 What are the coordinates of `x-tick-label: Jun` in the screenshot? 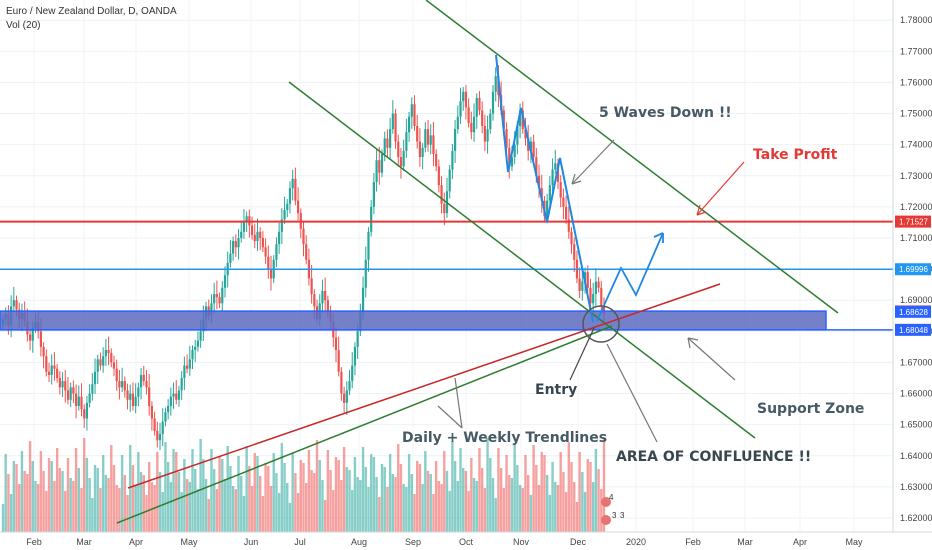 It's located at (251, 542).